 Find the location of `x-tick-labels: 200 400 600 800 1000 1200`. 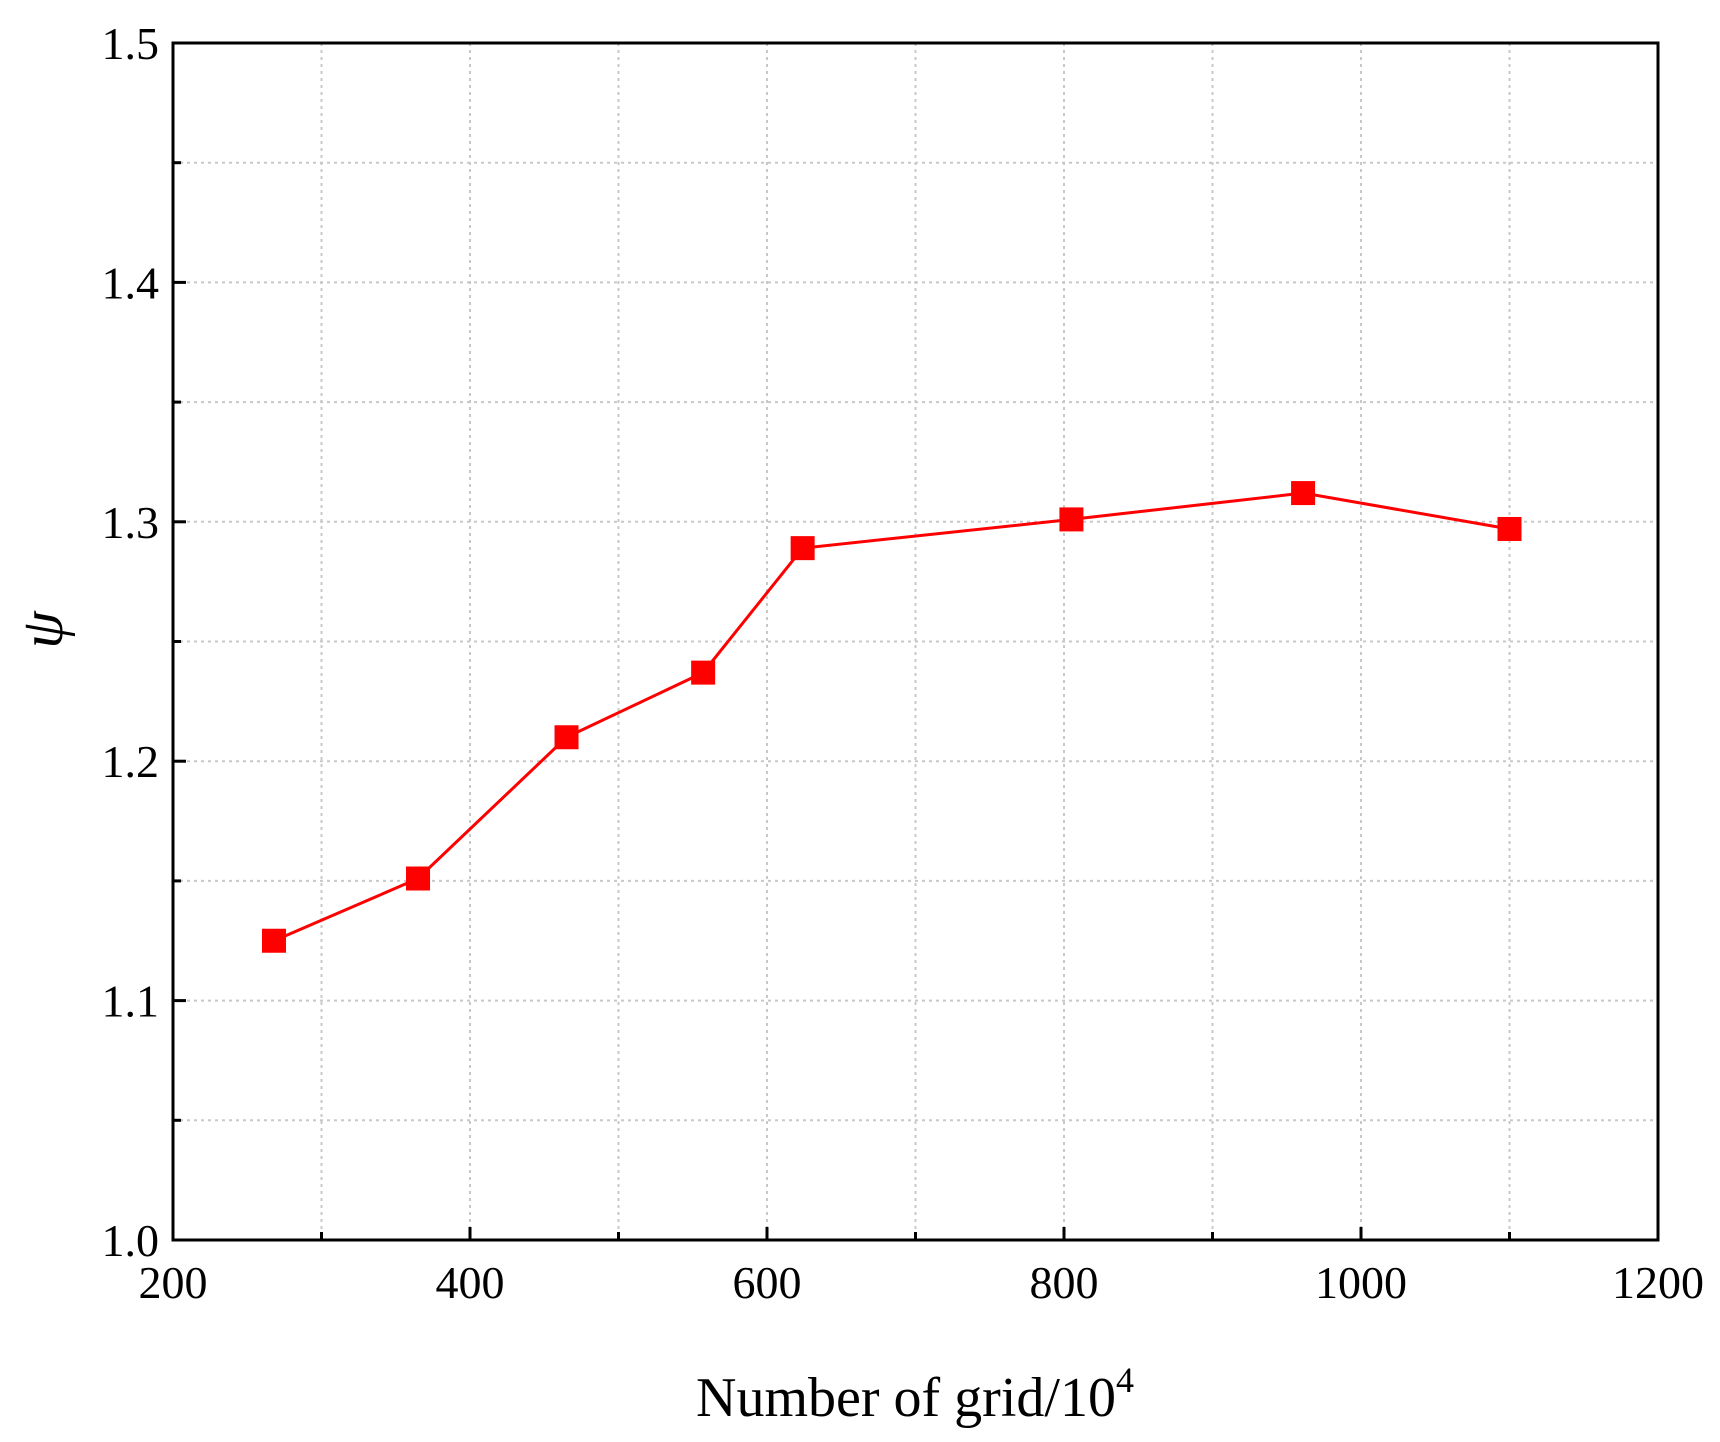

x-tick-labels: 200 400 600 800 1000 1200 is located at coordinates (922, 1282).